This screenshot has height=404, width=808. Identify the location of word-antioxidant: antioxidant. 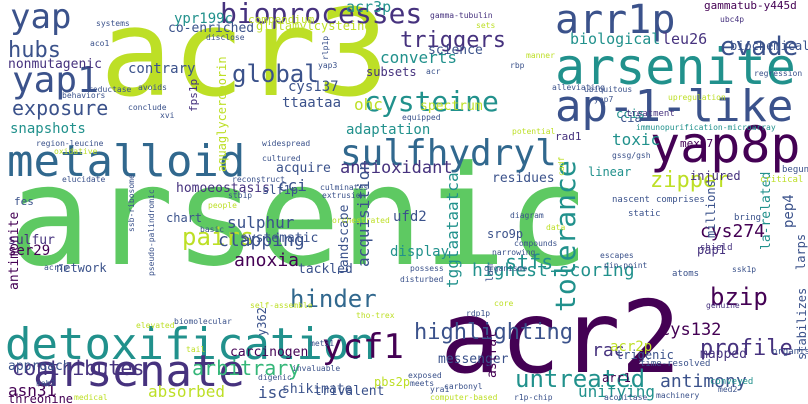
(396, 168).